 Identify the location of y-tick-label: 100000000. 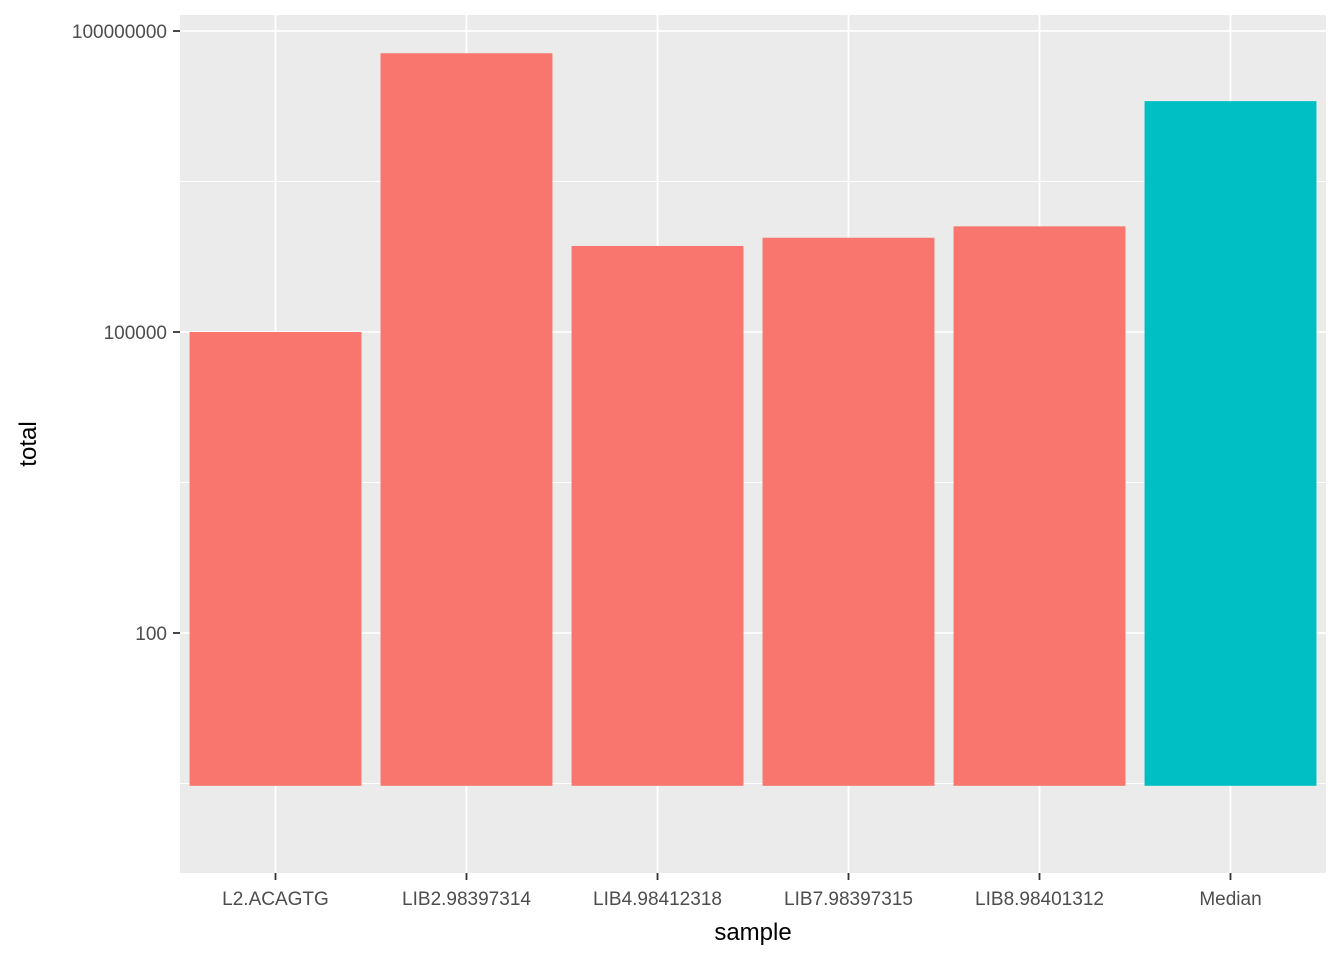
(119, 32).